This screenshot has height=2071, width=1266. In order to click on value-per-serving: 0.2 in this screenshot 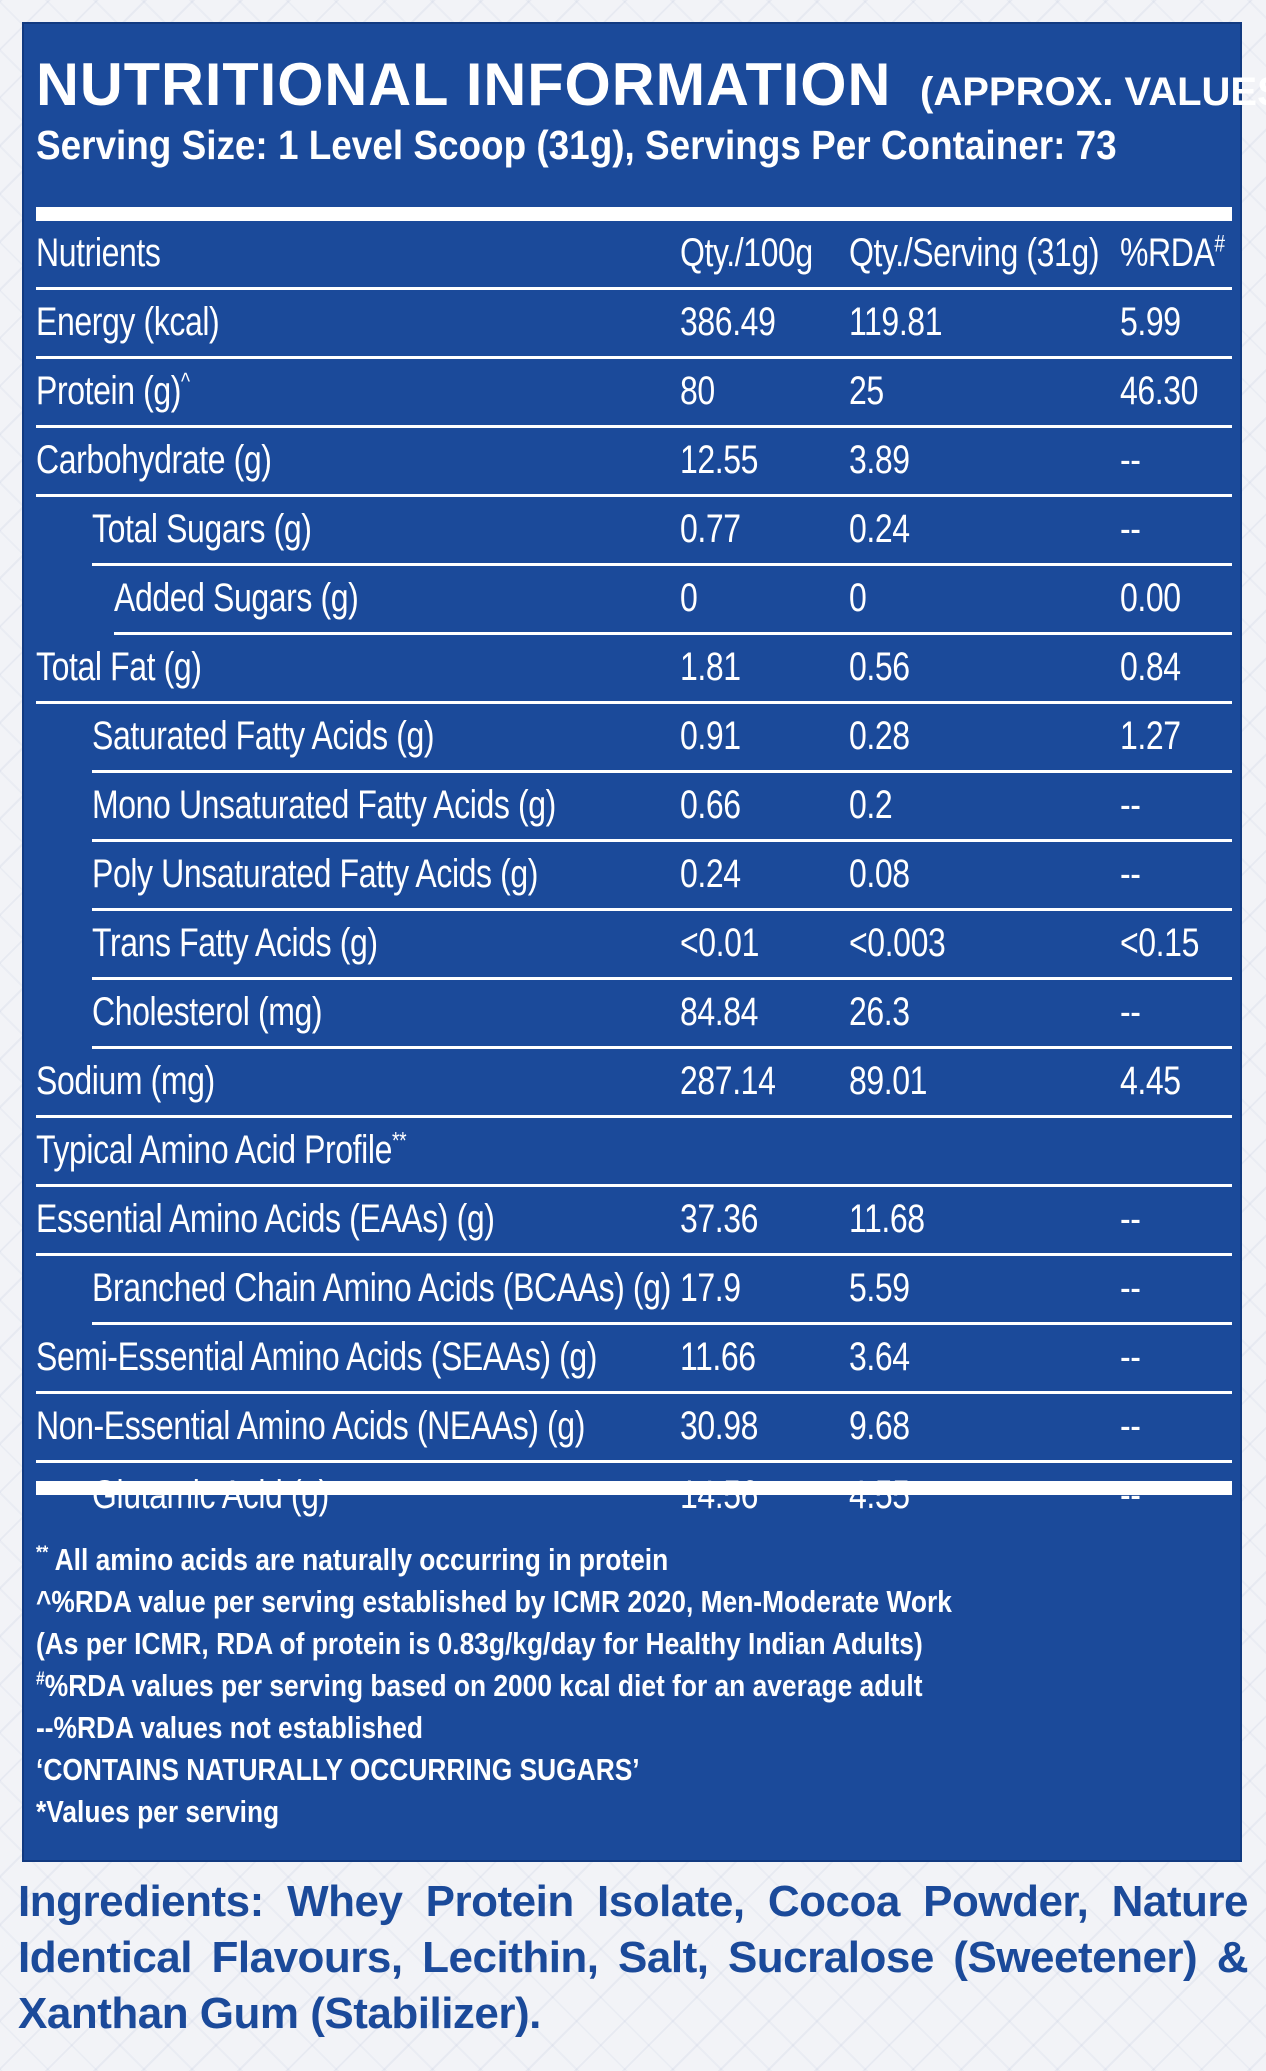, I will do `click(871, 805)`.